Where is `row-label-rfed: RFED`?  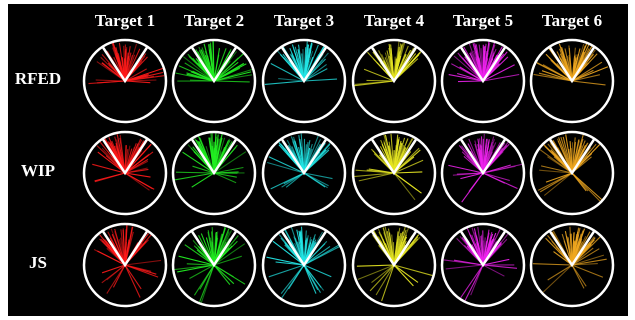 row-label-rfed: RFED is located at coordinates (38, 78).